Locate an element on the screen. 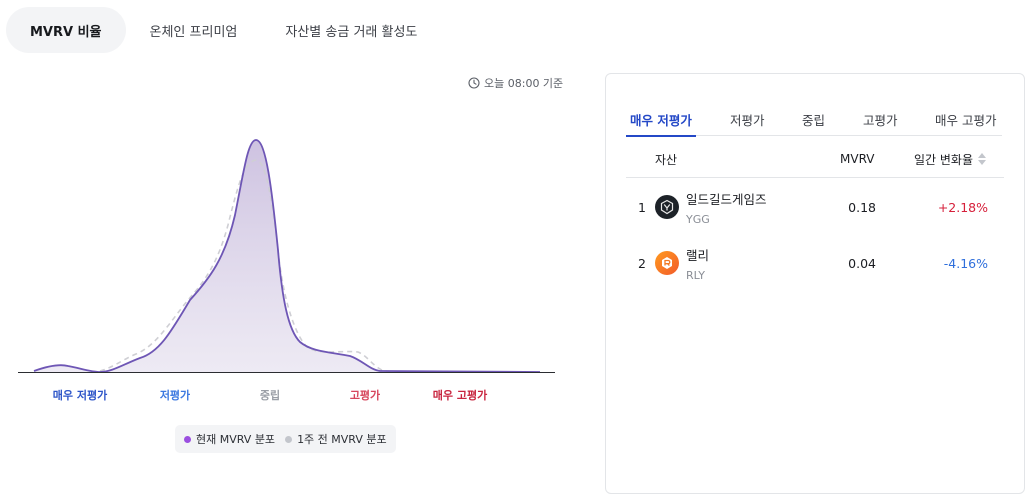 Image resolution: width=1030 pixels, height=498 pixels. category-label-very-overvalued: 매우 고평가 is located at coordinates (460, 395).